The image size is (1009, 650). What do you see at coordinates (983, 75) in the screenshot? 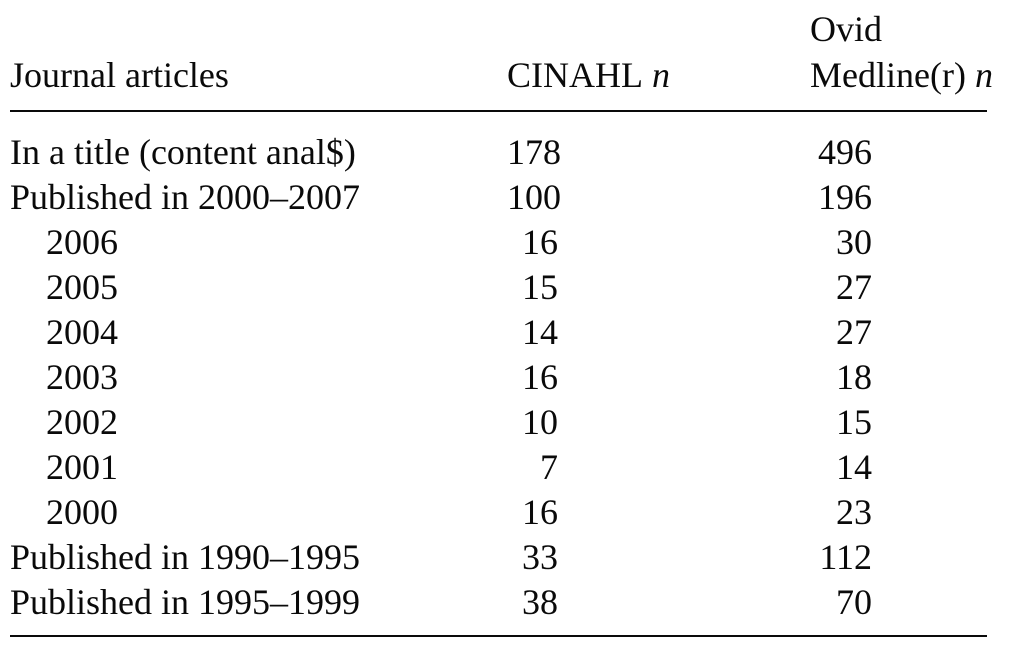
I see `header-medline-n: n` at bounding box center [983, 75].